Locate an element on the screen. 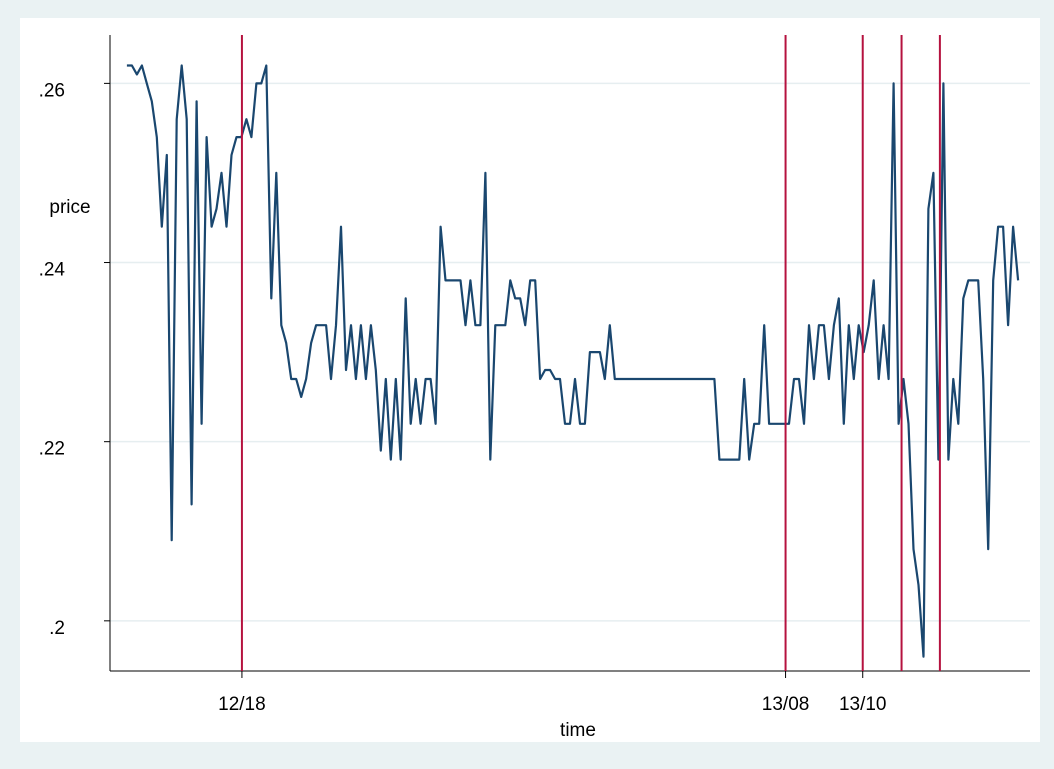  x-tick-label: 13/10 is located at coordinates (863, 704).